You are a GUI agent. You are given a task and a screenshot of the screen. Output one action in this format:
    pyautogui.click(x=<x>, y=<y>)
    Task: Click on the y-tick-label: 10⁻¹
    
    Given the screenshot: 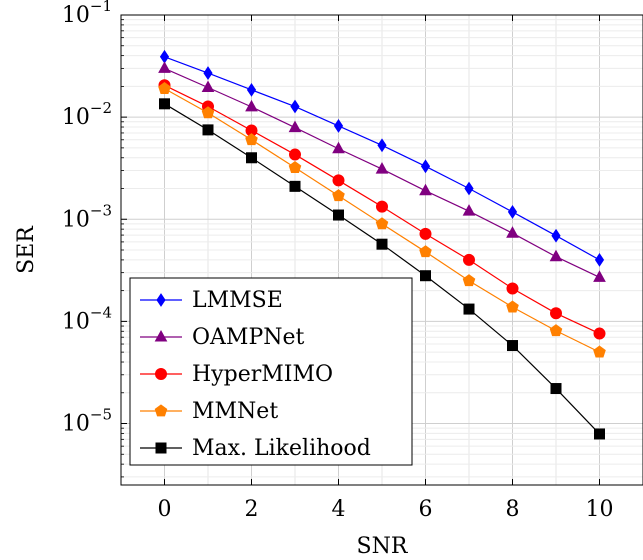 What is the action you would take?
    pyautogui.click(x=87, y=14)
    